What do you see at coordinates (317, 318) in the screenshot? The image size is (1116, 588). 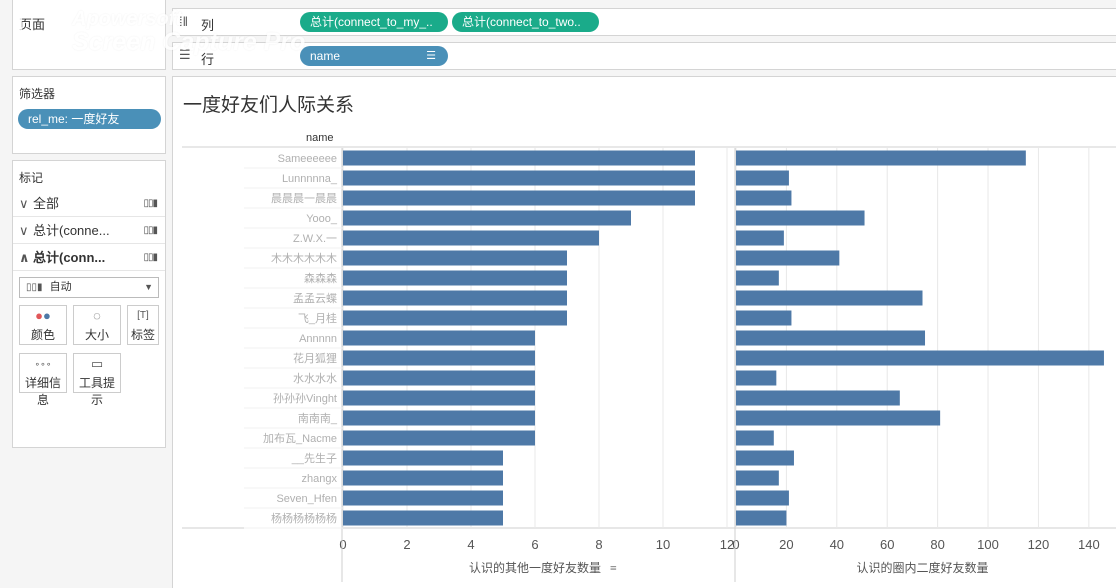 I see `row-label: 飞_月桂` at bounding box center [317, 318].